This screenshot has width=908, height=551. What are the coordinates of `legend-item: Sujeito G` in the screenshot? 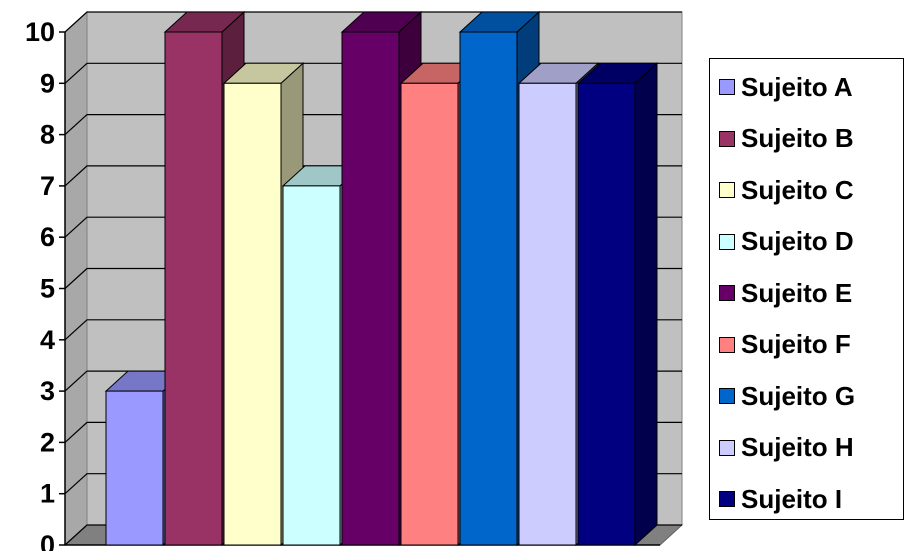 It's located at (787, 396).